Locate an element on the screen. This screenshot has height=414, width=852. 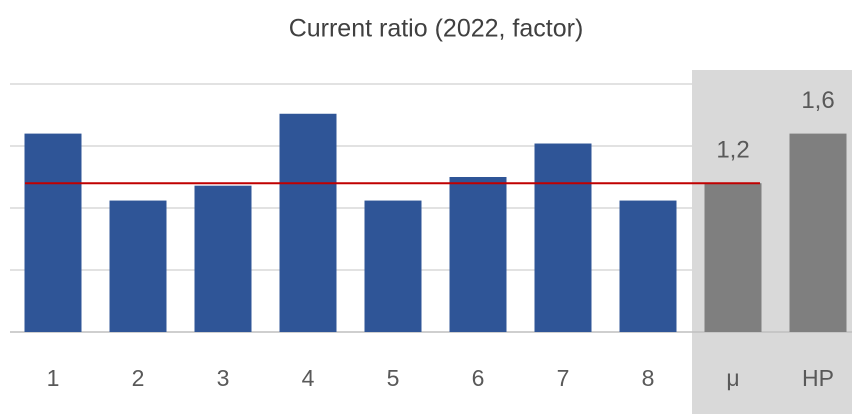
x-tick-label: 1 is located at coordinates (53, 378).